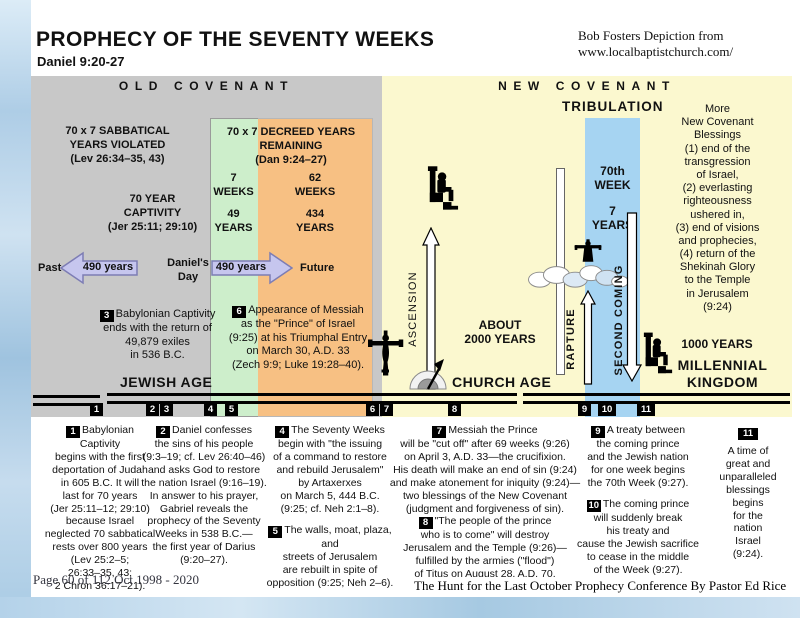  What do you see at coordinates (500, 332) in the screenshot?
I see `about-2000-years-label: ABOUT 2000 YEARS` at bounding box center [500, 332].